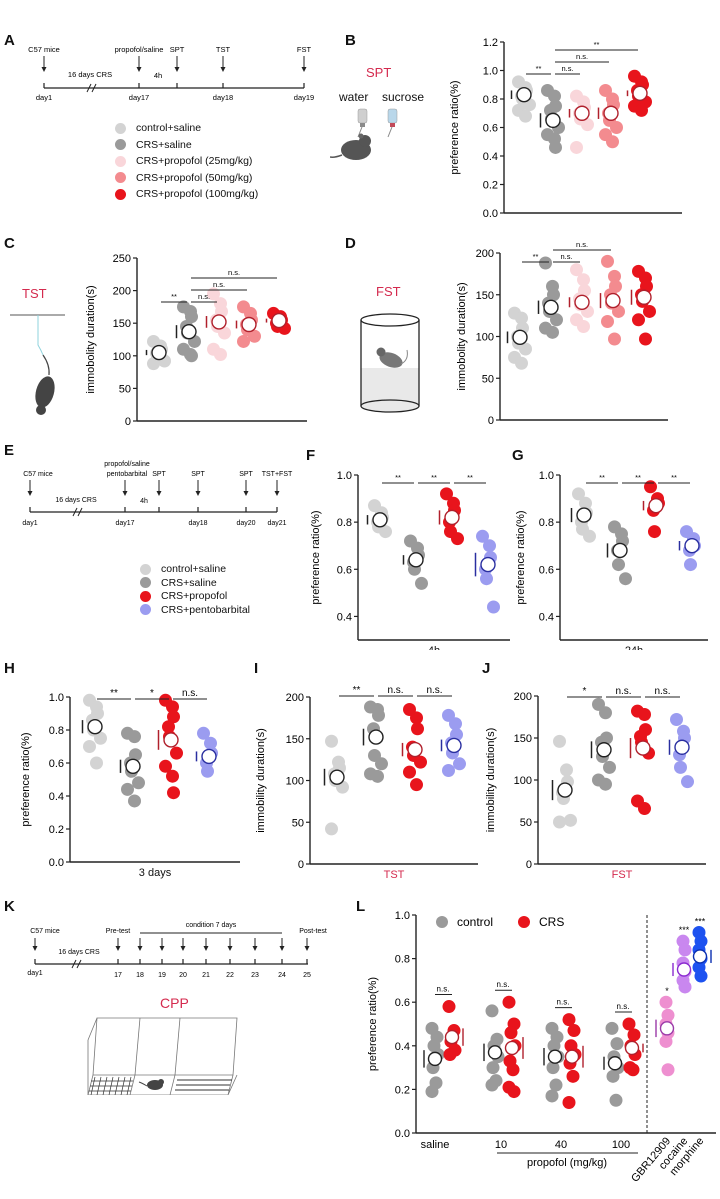 The width and height of the screenshot is (720, 1199). I want to click on y-tick-label: 100, so click(523, 781).